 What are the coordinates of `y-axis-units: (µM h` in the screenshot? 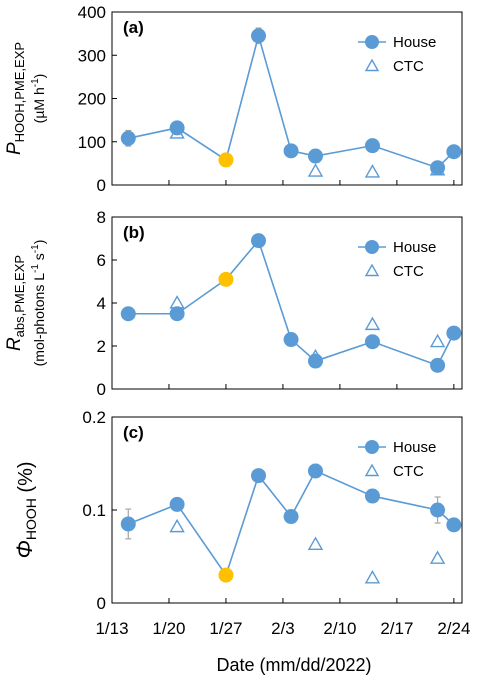 It's located at (39, 105).